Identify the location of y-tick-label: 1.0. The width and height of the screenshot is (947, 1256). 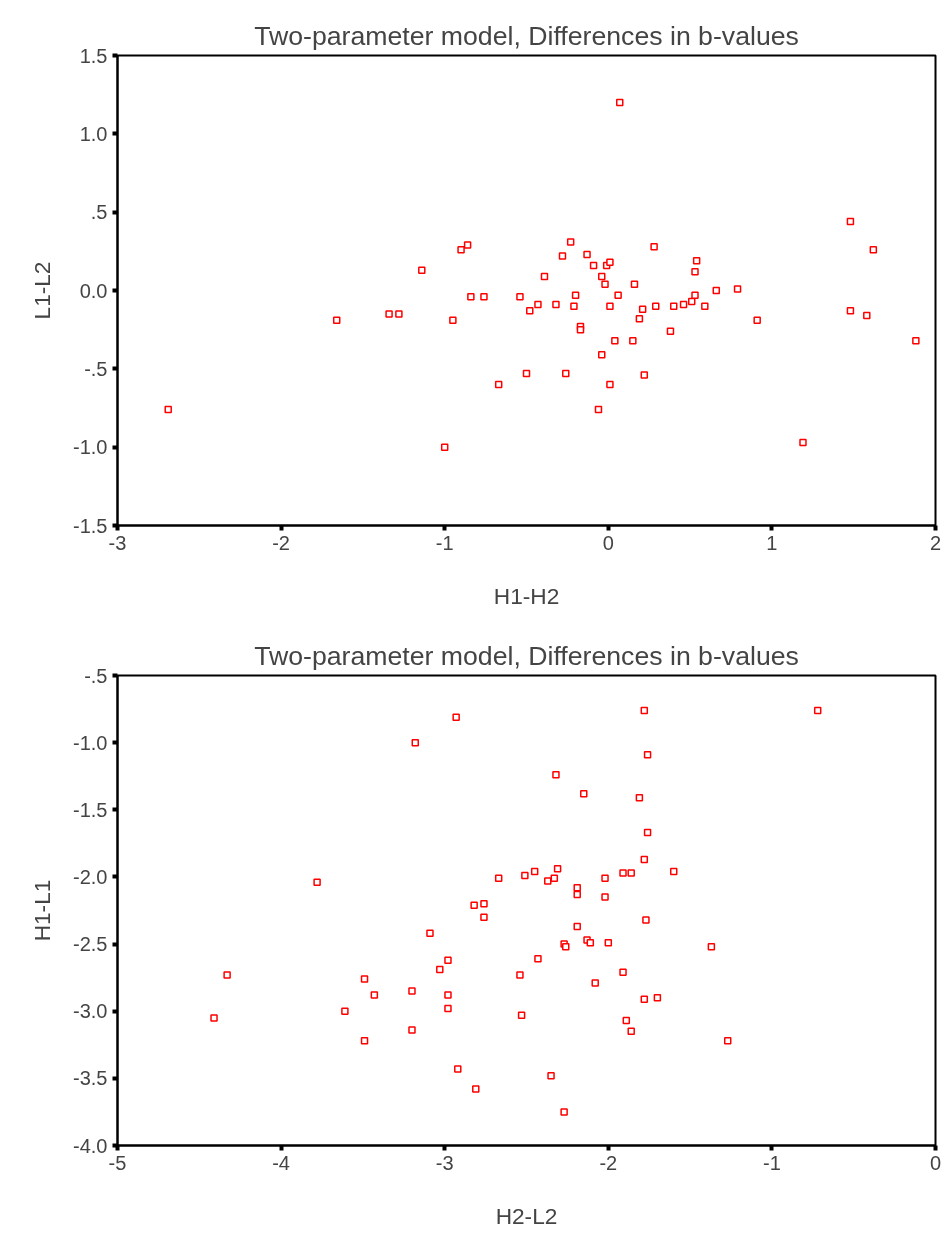
(93, 133).